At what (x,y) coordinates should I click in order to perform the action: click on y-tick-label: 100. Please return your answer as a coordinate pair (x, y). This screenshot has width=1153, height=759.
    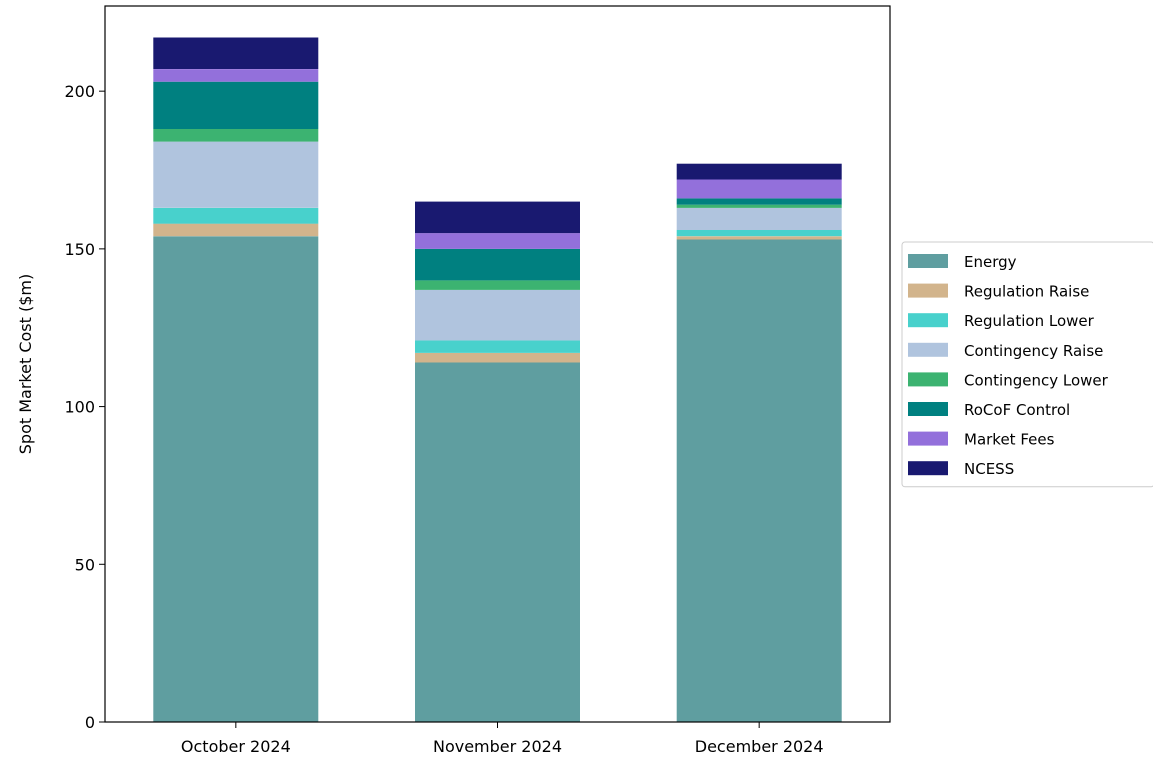
    Looking at the image, I should click on (79, 407).